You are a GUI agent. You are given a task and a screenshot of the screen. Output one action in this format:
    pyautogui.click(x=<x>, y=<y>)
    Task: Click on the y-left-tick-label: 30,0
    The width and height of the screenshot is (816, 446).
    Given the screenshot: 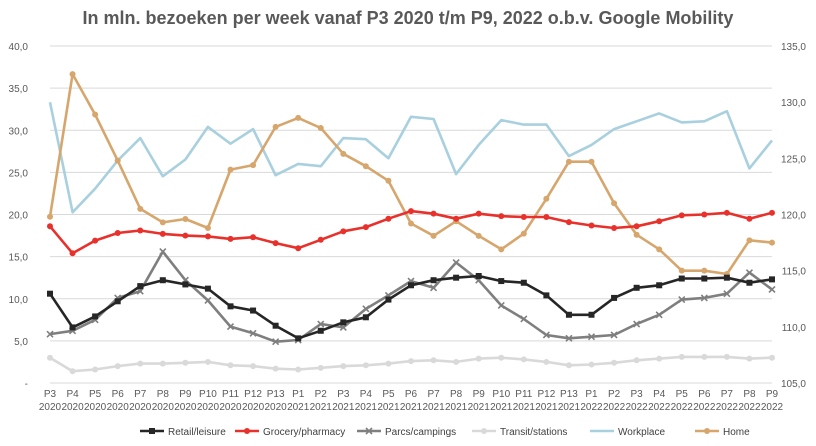 What is the action you would take?
    pyautogui.click(x=19, y=131)
    